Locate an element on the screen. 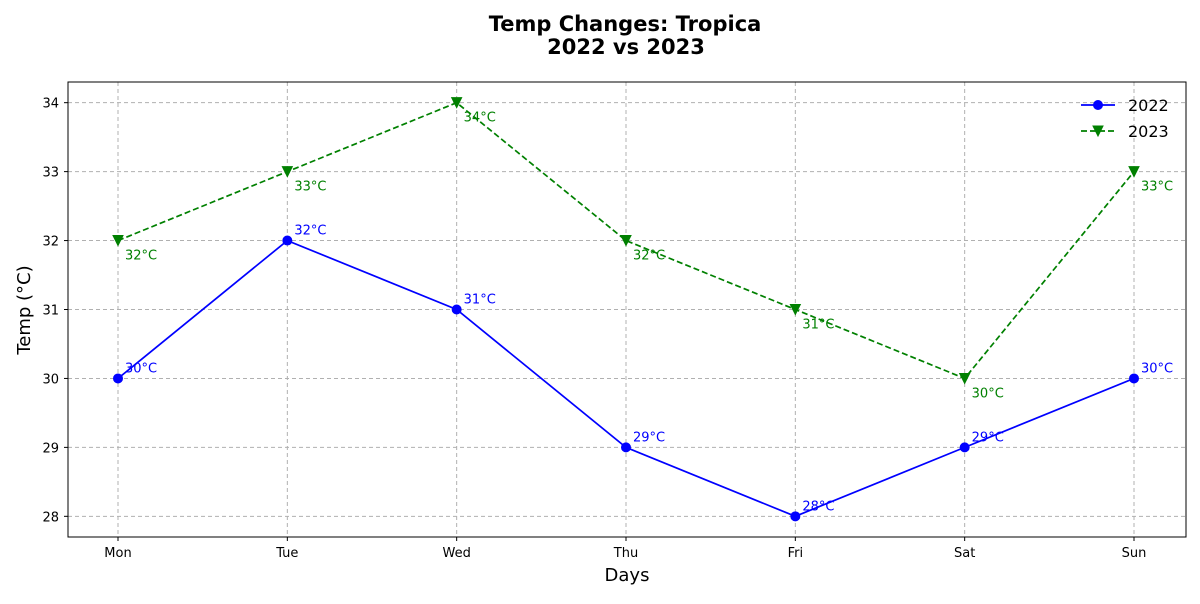 This screenshot has height=604, width=1200. x-tick-label: Fri is located at coordinates (796, 553).